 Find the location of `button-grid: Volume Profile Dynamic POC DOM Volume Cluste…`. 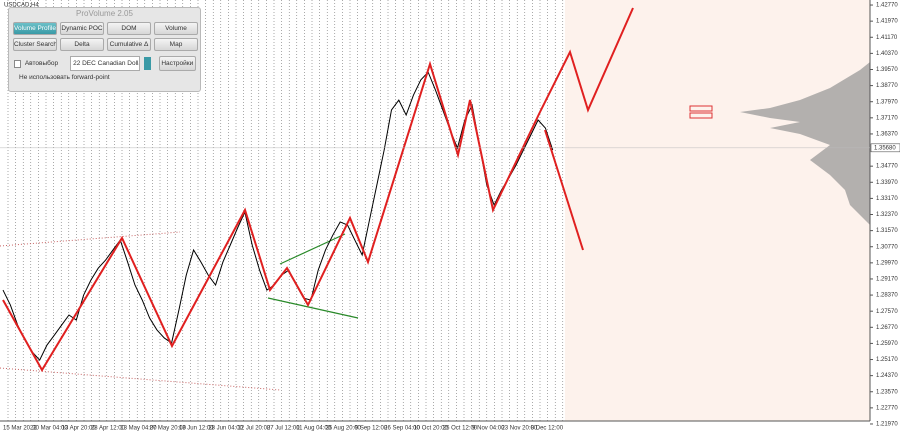

button-grid: Volume Profile Dynamic POC DOM Volume Cluste… is located at coordinates (104, 36).